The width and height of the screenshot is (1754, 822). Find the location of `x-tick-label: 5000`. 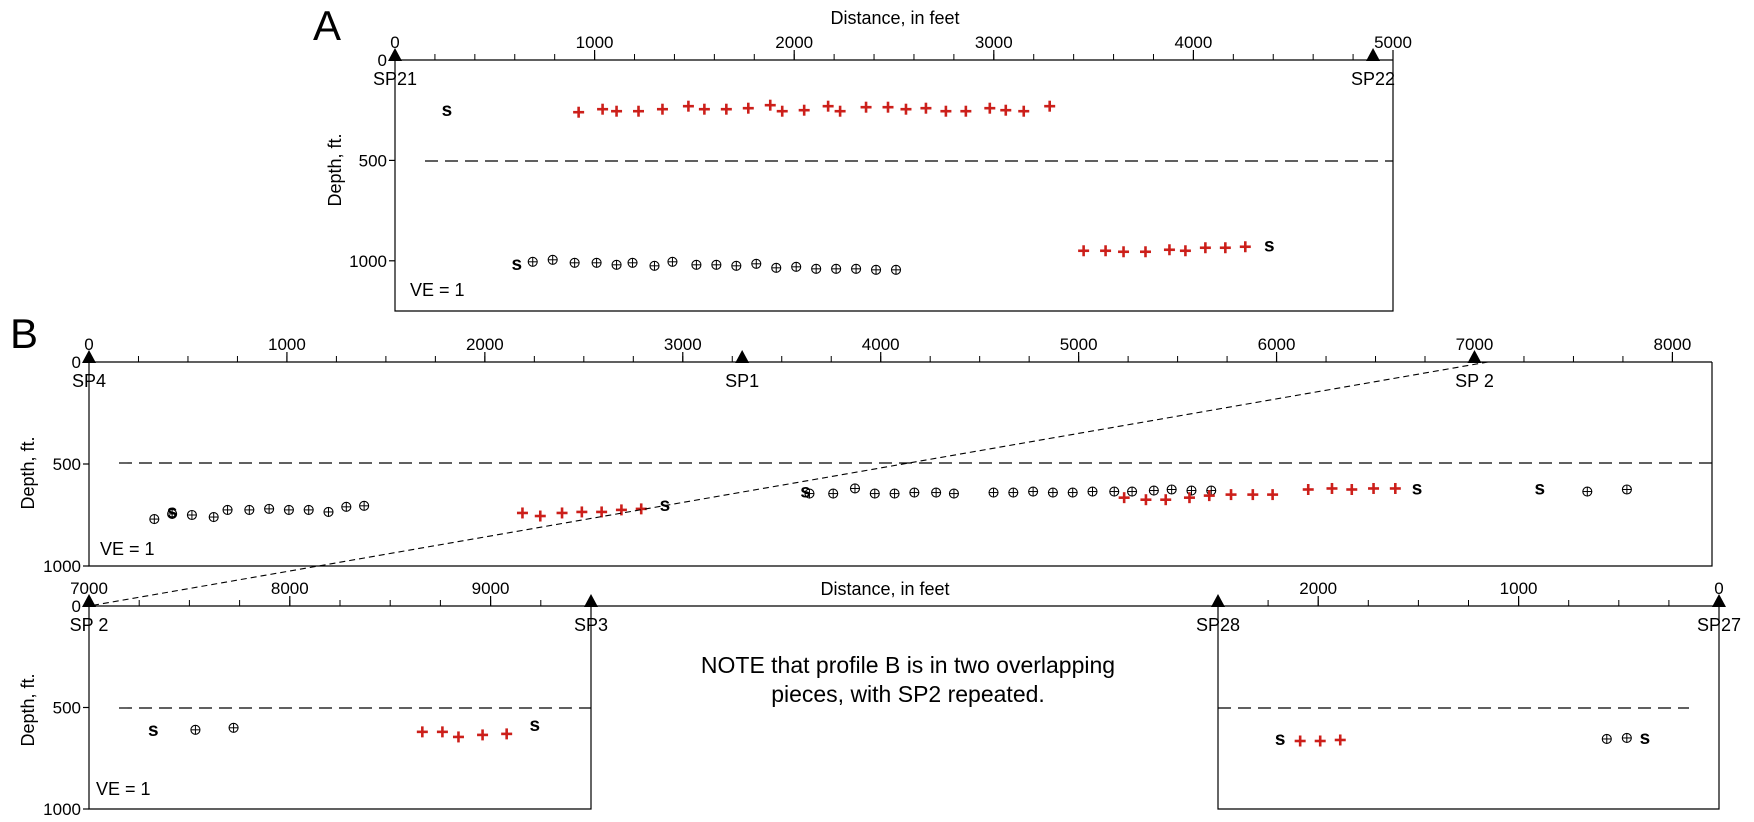

x-tick-label: 5000 is located at coordinates (1393, 42).